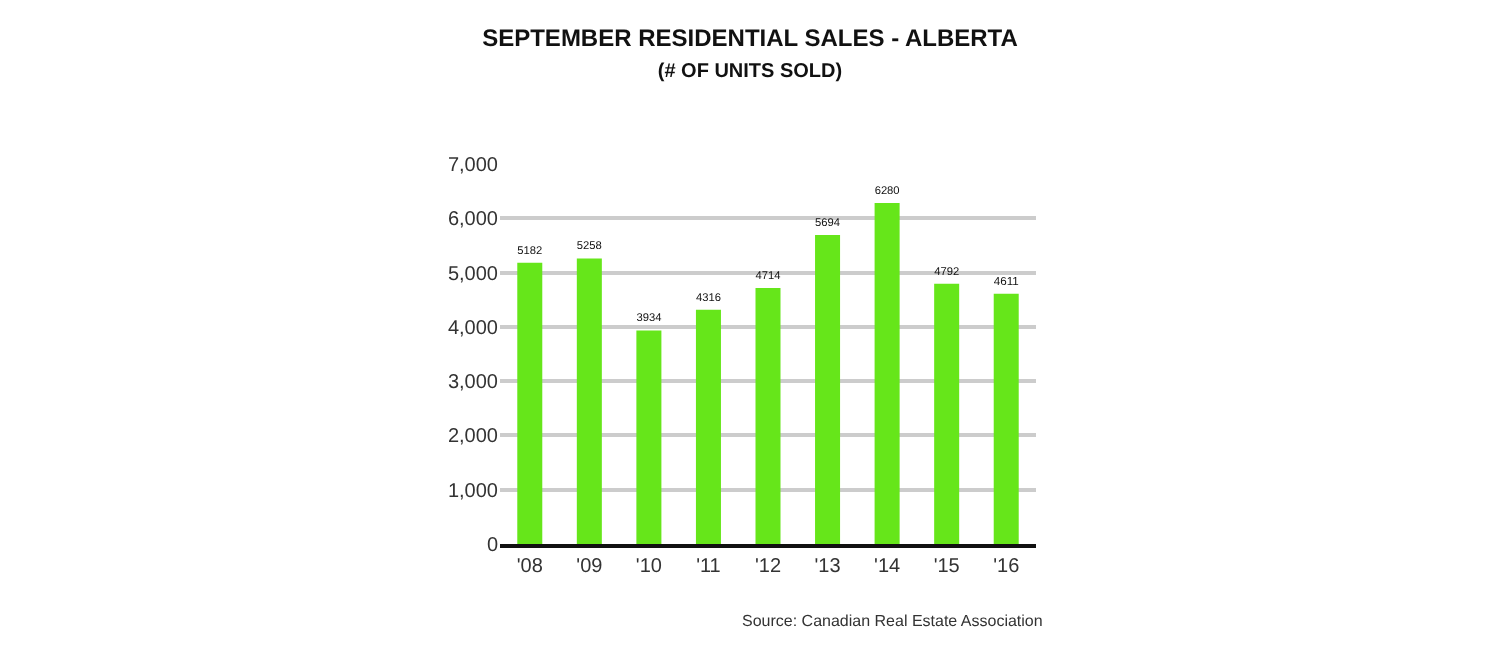  Describe the element at coordinates (768, 566) in the screenshot. I see `x-tick-label: '12` at that location.